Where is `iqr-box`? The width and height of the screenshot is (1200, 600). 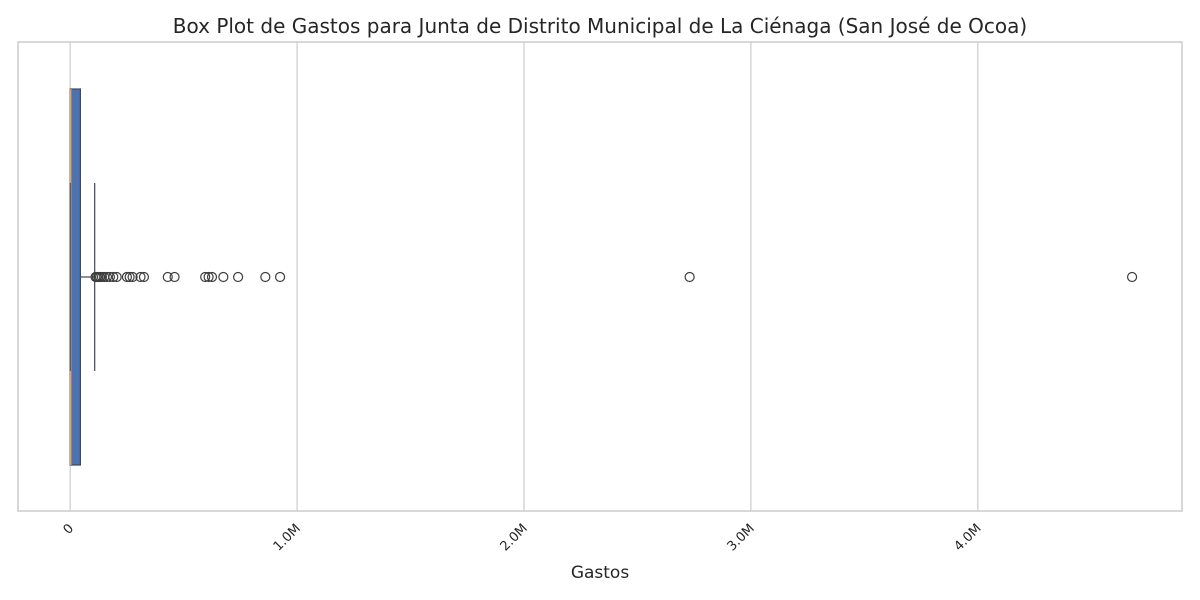 iqr-box is located at coordinates (75, 277).